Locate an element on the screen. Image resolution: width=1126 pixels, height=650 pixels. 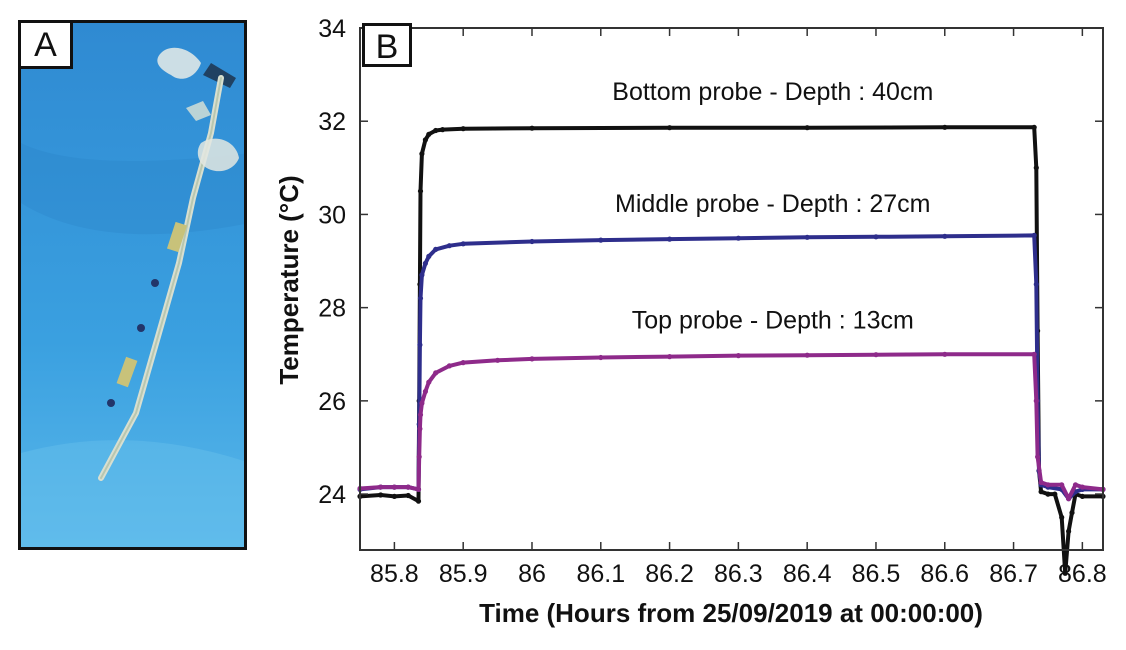
x-tick-label: 85.9 is located at coordinates (463, 574).